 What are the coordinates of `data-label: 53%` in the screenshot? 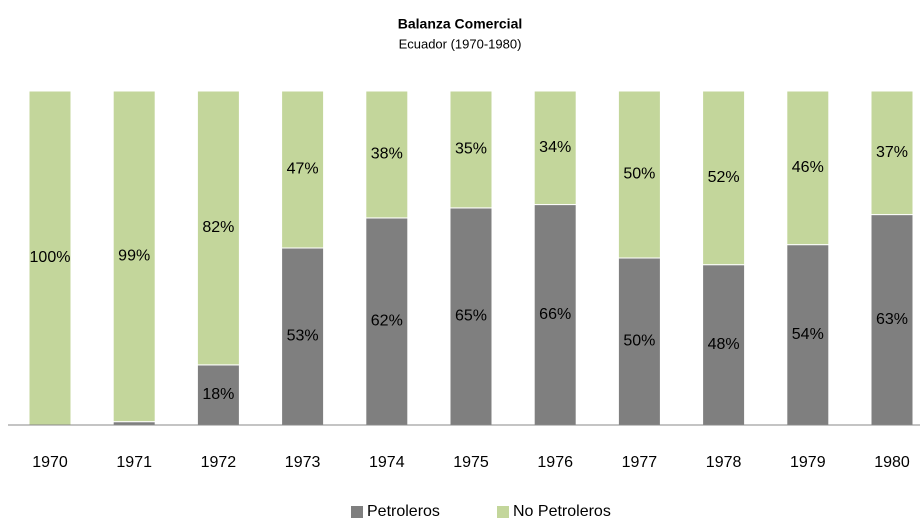 It's located at (303, 336).